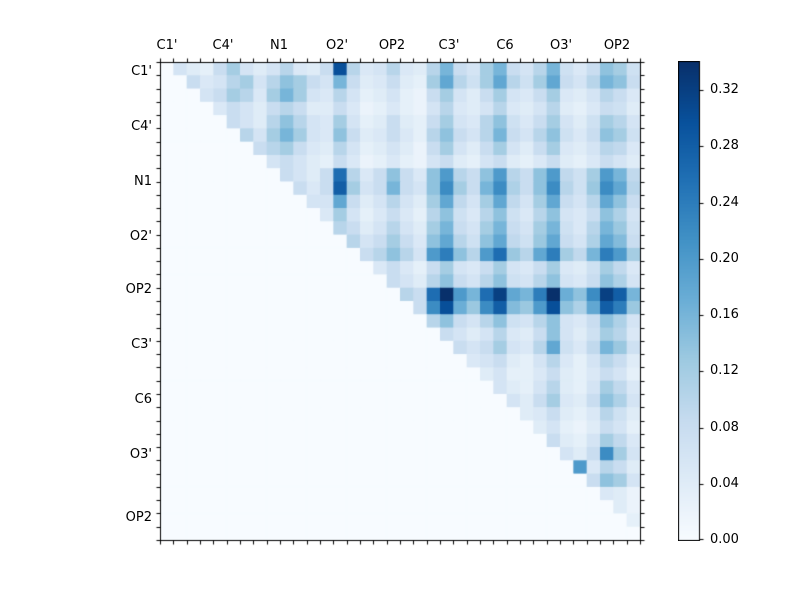  What do you see at coordinates (724, 539) in the screenshot?
I see `colorbar-tick-label: 0.00` at bounding box center [724, 539].